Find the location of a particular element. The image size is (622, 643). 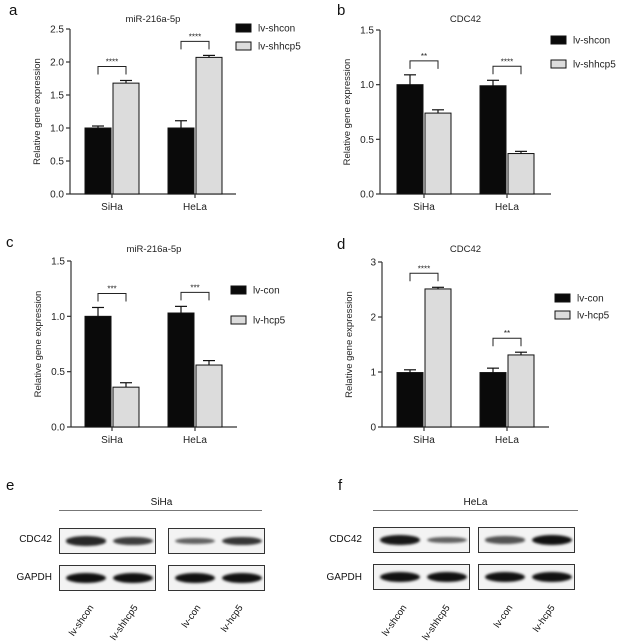

chart-title: CDC42 is located at coordinates (465, 249).